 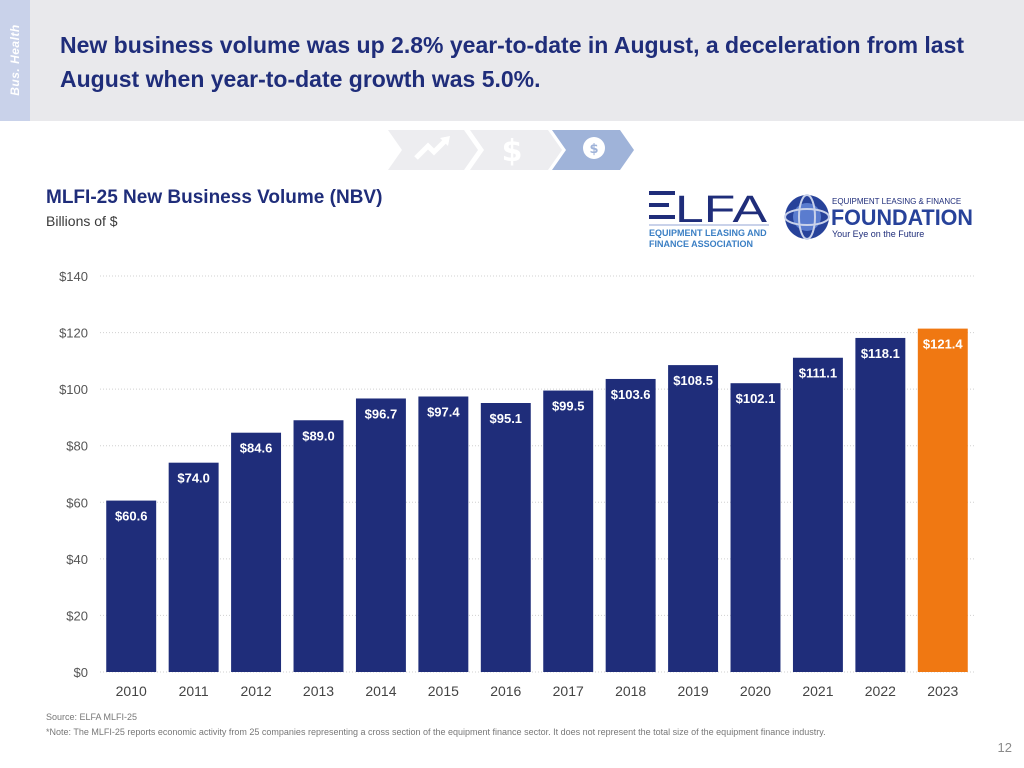 What do you see at coordinates (193, 478) in the screenshot?
I see `bar-value-label: $74.0` at bounding box center [193, 478].